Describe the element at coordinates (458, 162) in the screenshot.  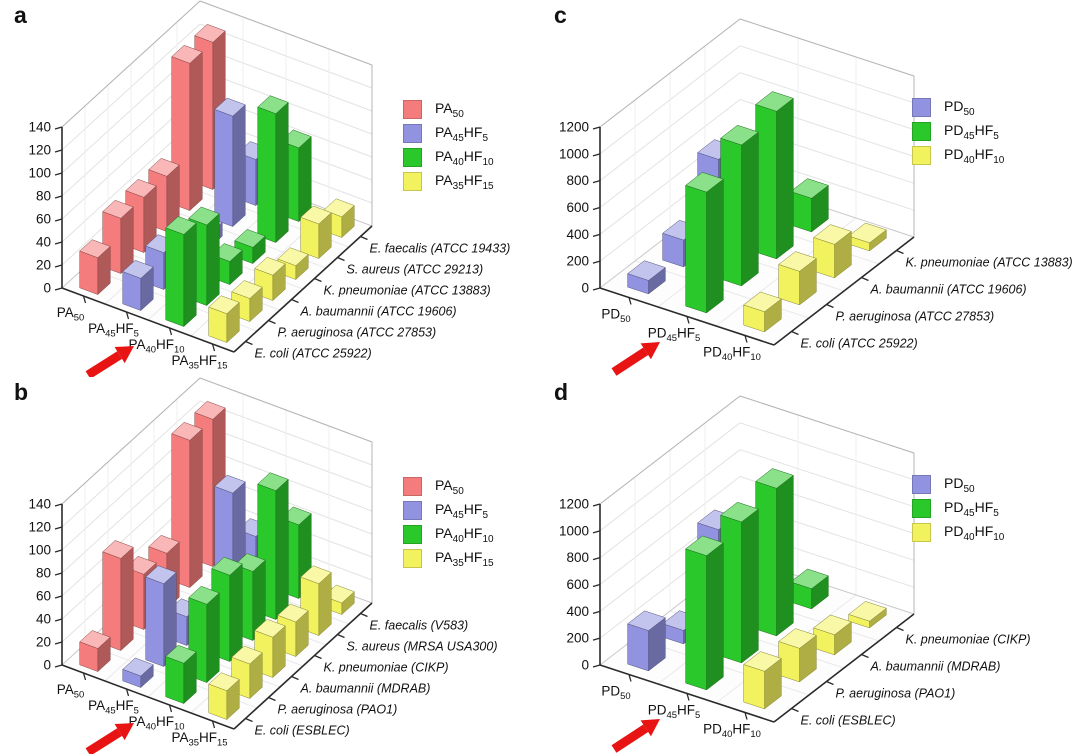
I see `subscript: 40` at that location.